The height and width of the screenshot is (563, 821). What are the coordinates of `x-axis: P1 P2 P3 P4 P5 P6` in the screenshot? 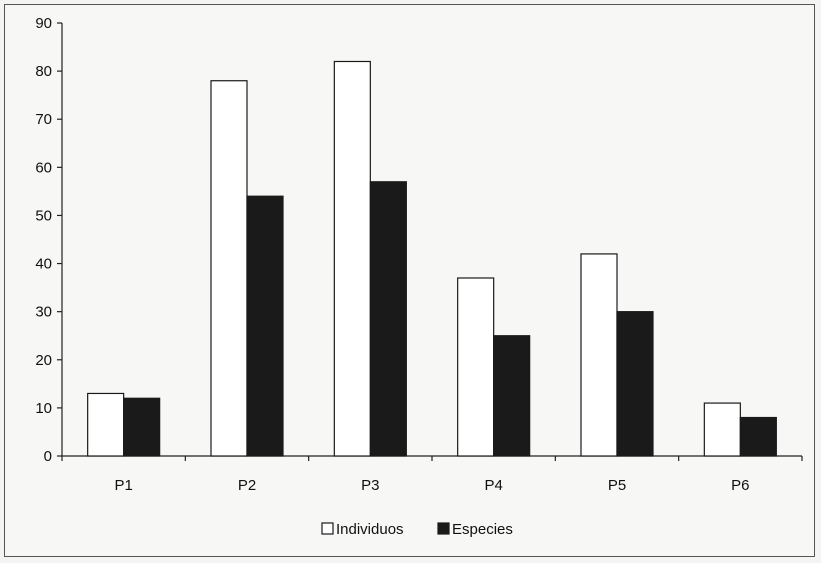 It's located at (432, 474).